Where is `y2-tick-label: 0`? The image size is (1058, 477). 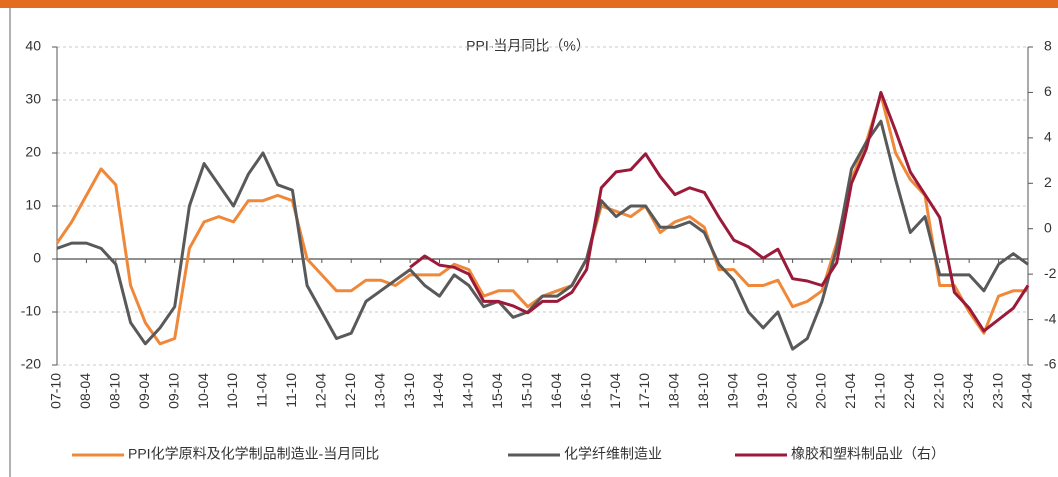 y2-tick-label: 0 is located at coordinates (1048, 227).